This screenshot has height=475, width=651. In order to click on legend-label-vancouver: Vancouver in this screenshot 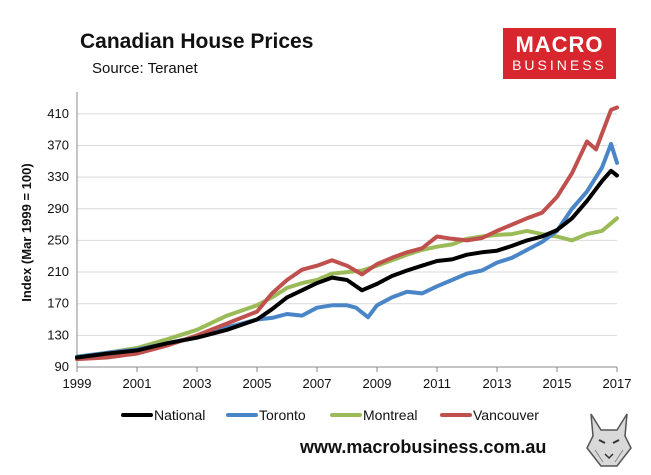, I will do `click(506, 415)`.